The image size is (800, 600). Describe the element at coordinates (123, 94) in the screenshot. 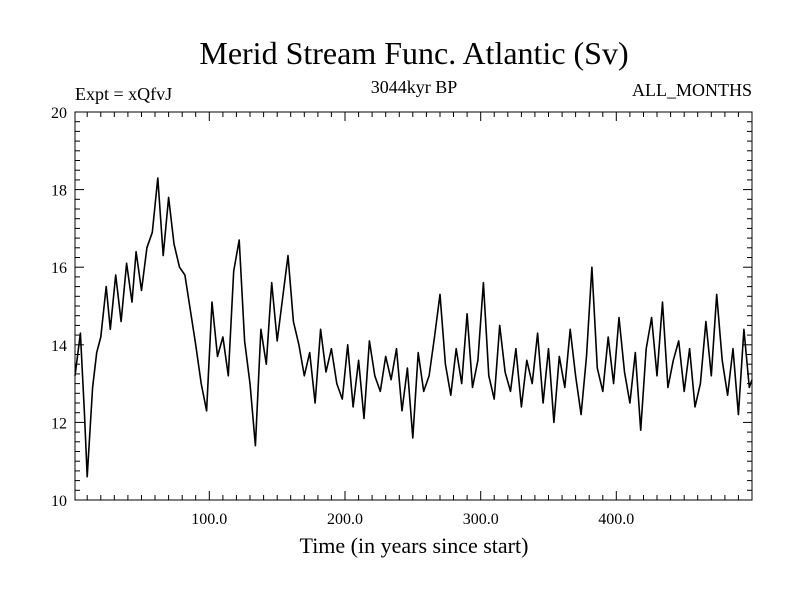

I see `experiment-label: Expt = xQfvJ` at that location.